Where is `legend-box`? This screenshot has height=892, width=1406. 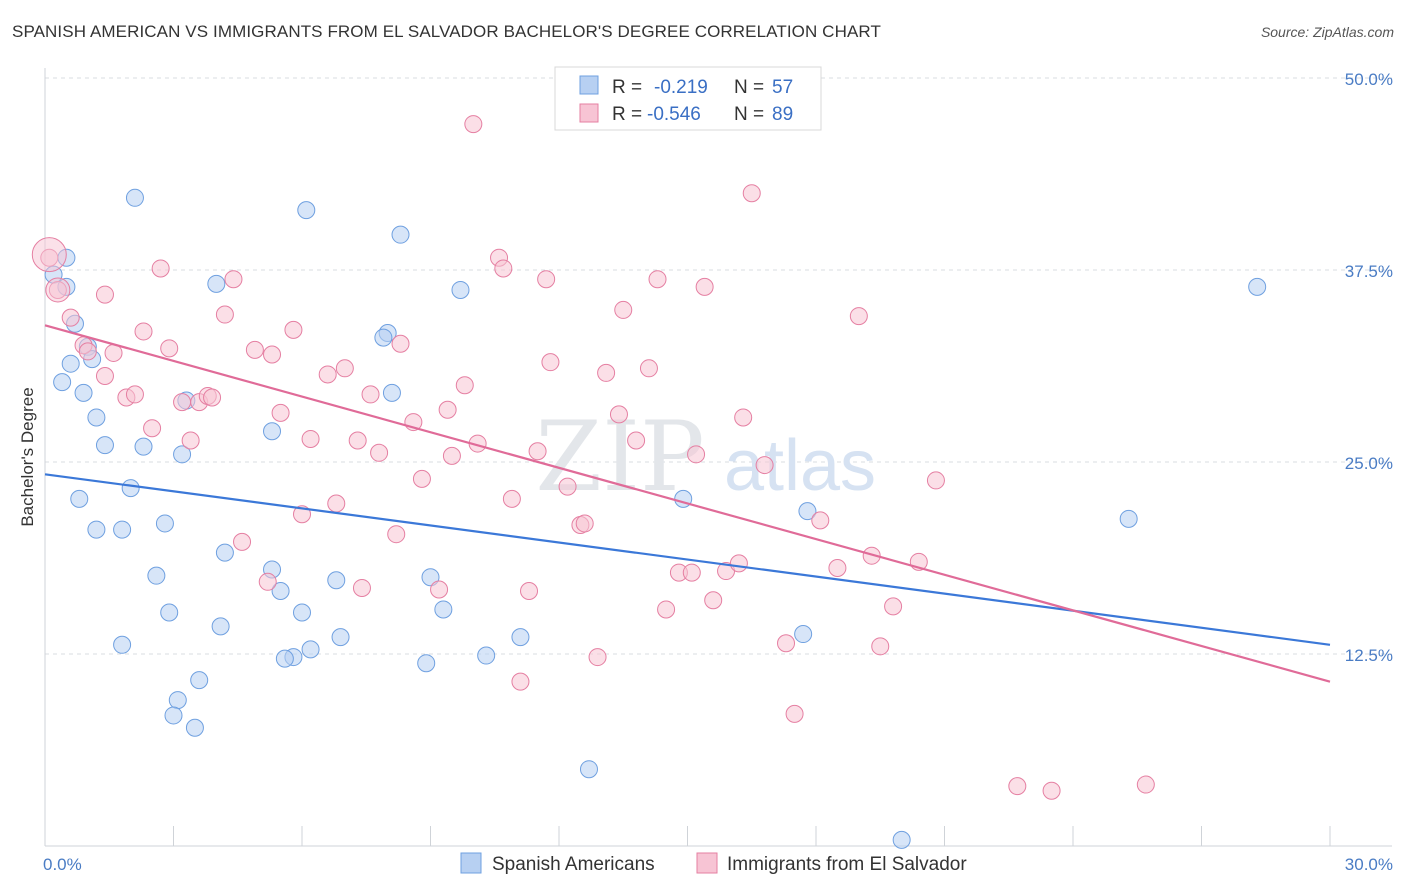
legend-box is located at coordinates (688, 98).